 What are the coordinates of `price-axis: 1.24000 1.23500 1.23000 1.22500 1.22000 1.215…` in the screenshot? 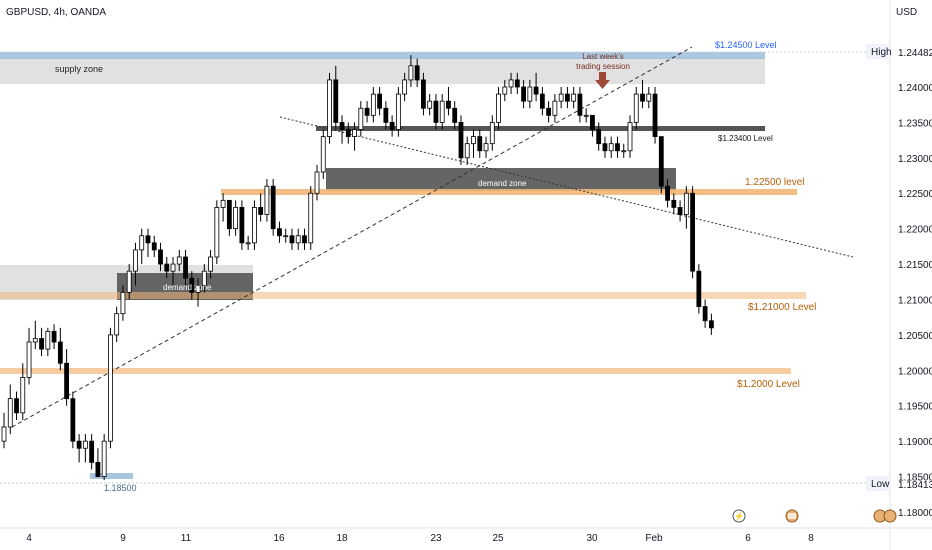 It's located at (915, 301).